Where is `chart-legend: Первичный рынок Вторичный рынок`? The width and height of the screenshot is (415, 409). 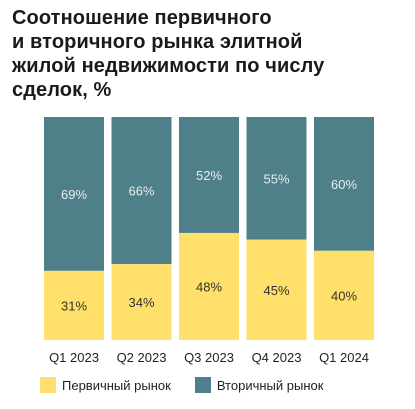
chart-legend: Первичный рынок Вторичный рынок is located at coordinates (193, 385).